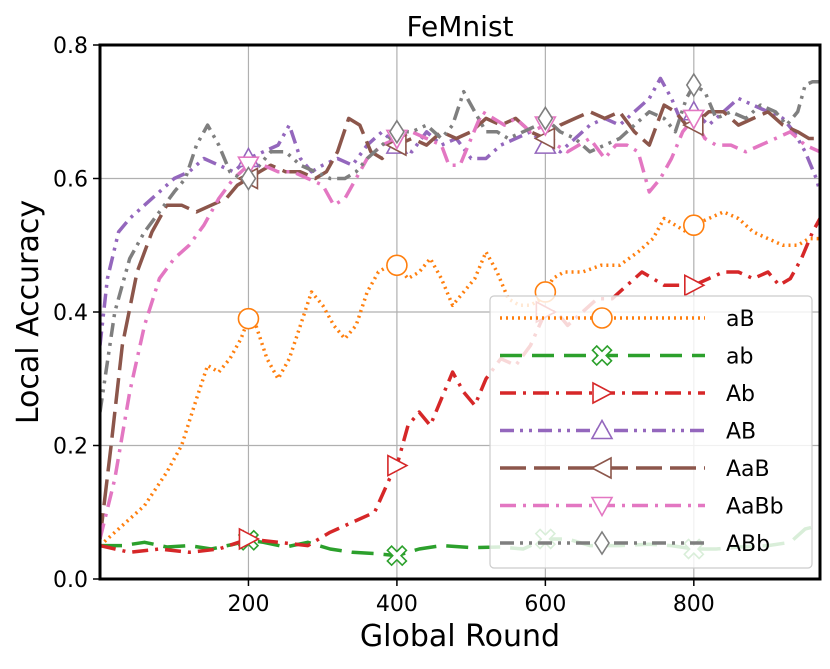 Image resolution: width=830 pixels, height=669 pixels. I want to click on legend-label-ab: ab, so click(739, 357).